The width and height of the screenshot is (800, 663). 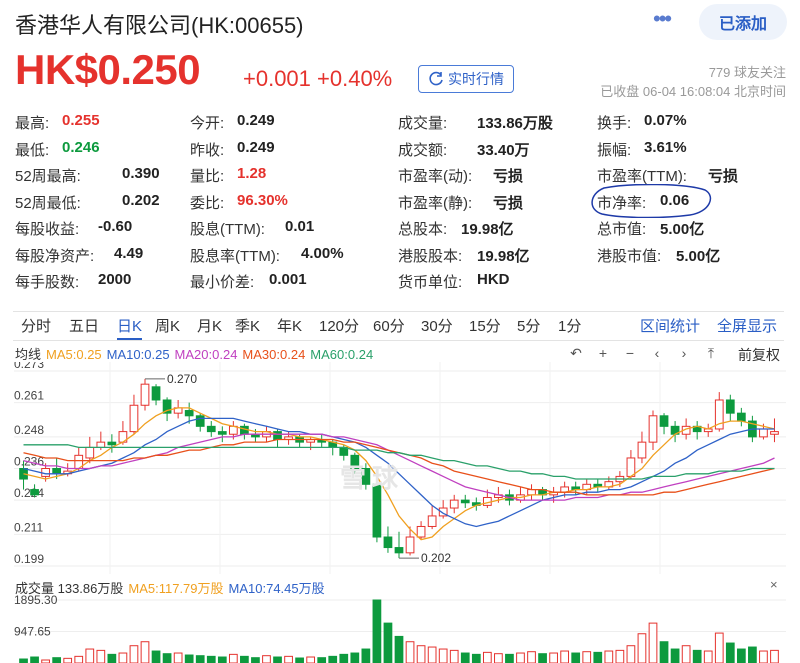 What do you see at coordinates (400, 628) in the screenshot?
I see `volume-chart: 1895.30 947.65` at bounding box center [400, 628].